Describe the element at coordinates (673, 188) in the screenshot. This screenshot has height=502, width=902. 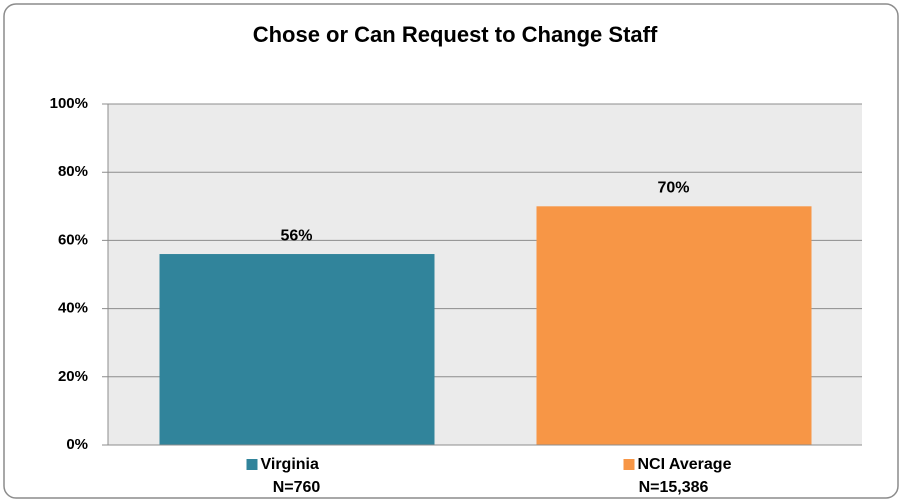
I see `value-label: 70%` at that location.